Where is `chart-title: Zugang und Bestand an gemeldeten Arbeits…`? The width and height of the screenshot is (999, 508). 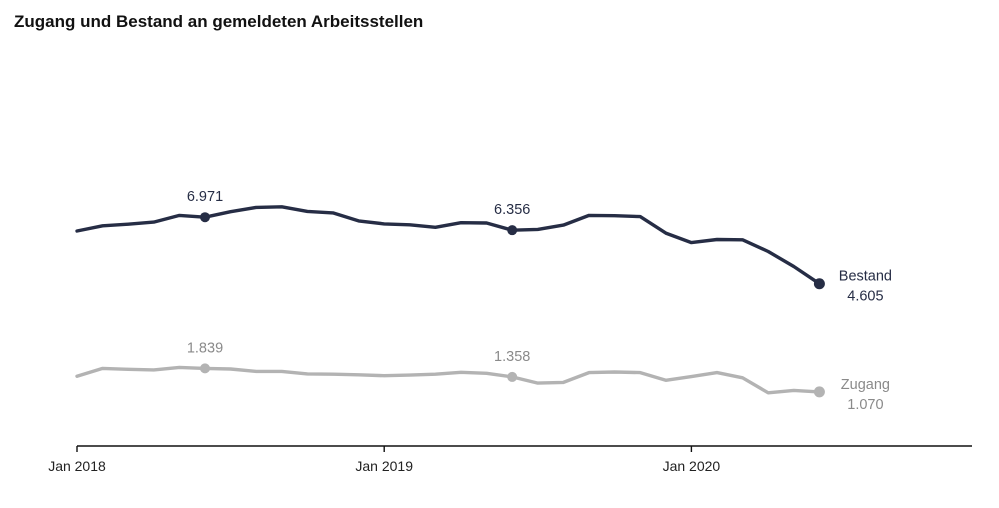 chart-title: Zugang und Bestand an gemeldeten Arbeits… is located at coordinates (219, 21).